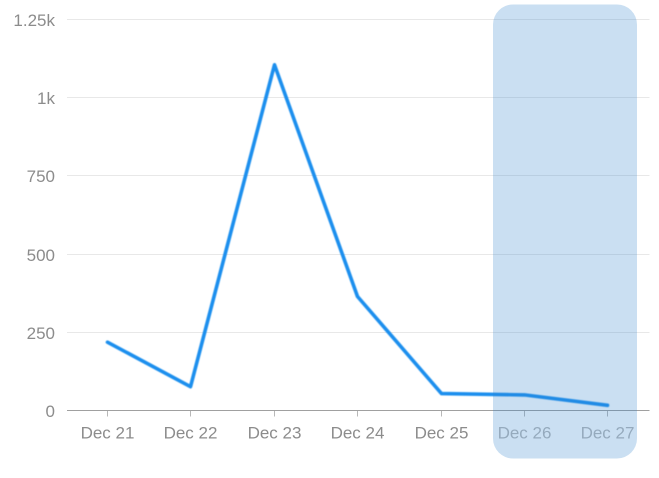  I want to click on svg-text: Dec 25, so click(442, 433).